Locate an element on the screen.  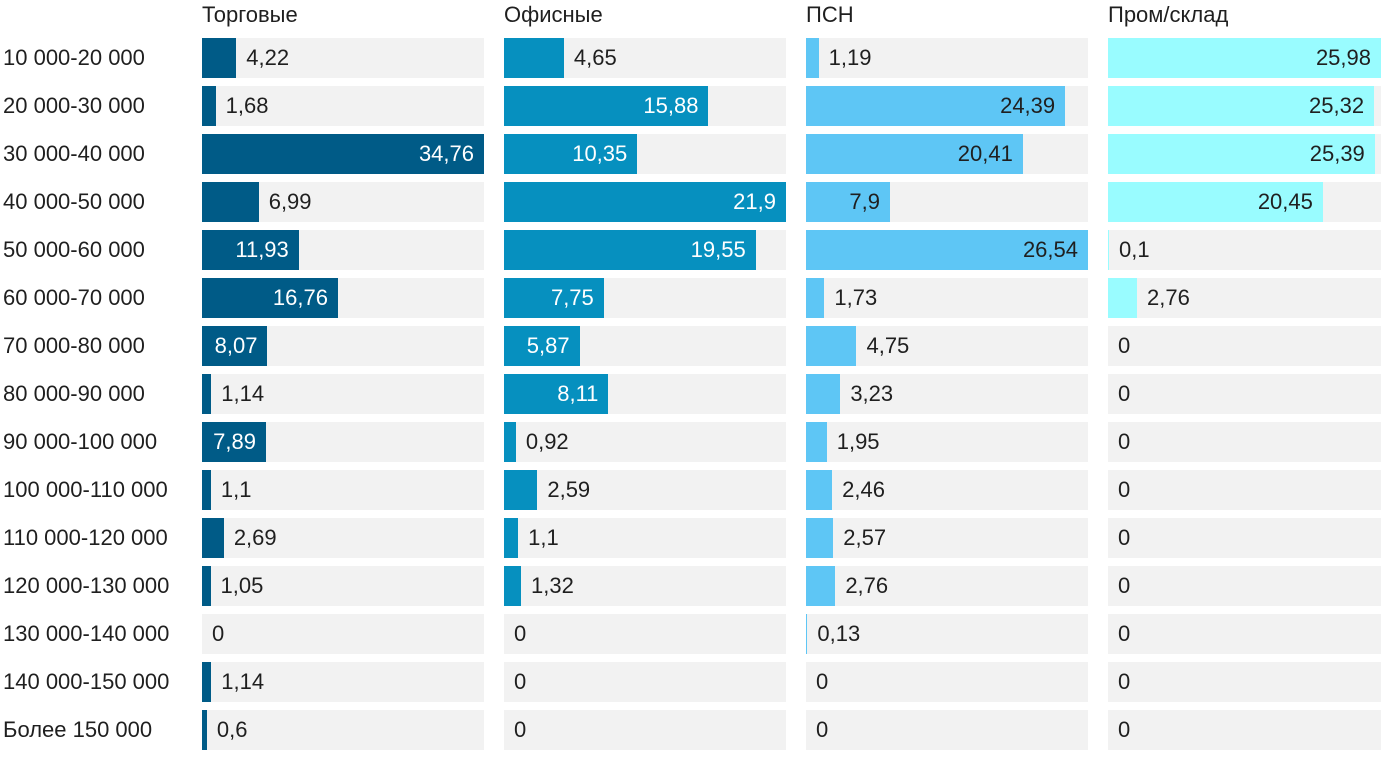
data-label: 2,57 is located at coordinates (865, 537).